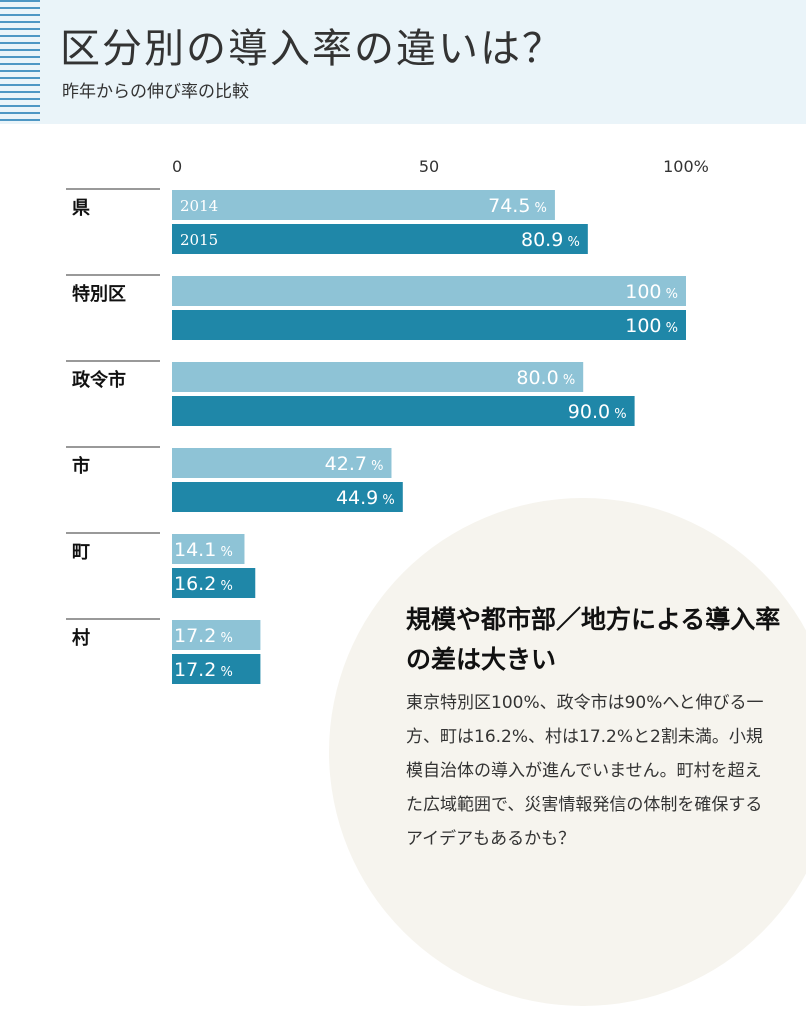  Describe the element at coordinates (81, 552) in the screenshot. I see `category-label: 町` at that location.